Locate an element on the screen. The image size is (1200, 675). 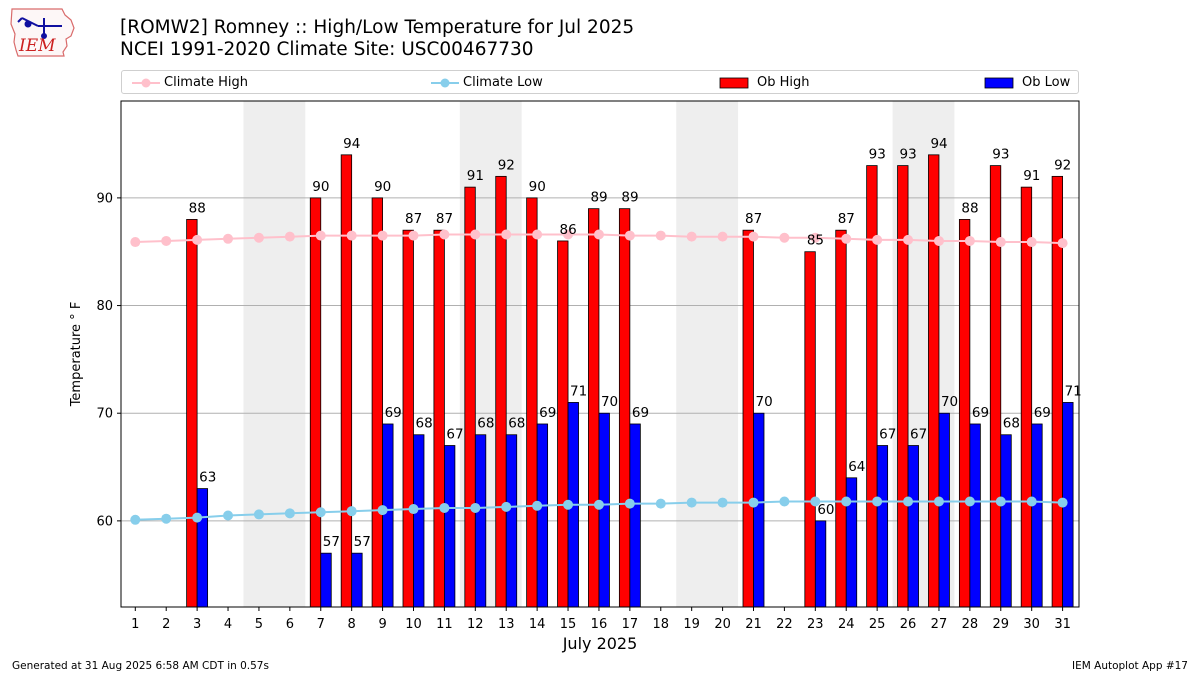
ob-low-value-label: 57 is located at coordinates (362, 542).